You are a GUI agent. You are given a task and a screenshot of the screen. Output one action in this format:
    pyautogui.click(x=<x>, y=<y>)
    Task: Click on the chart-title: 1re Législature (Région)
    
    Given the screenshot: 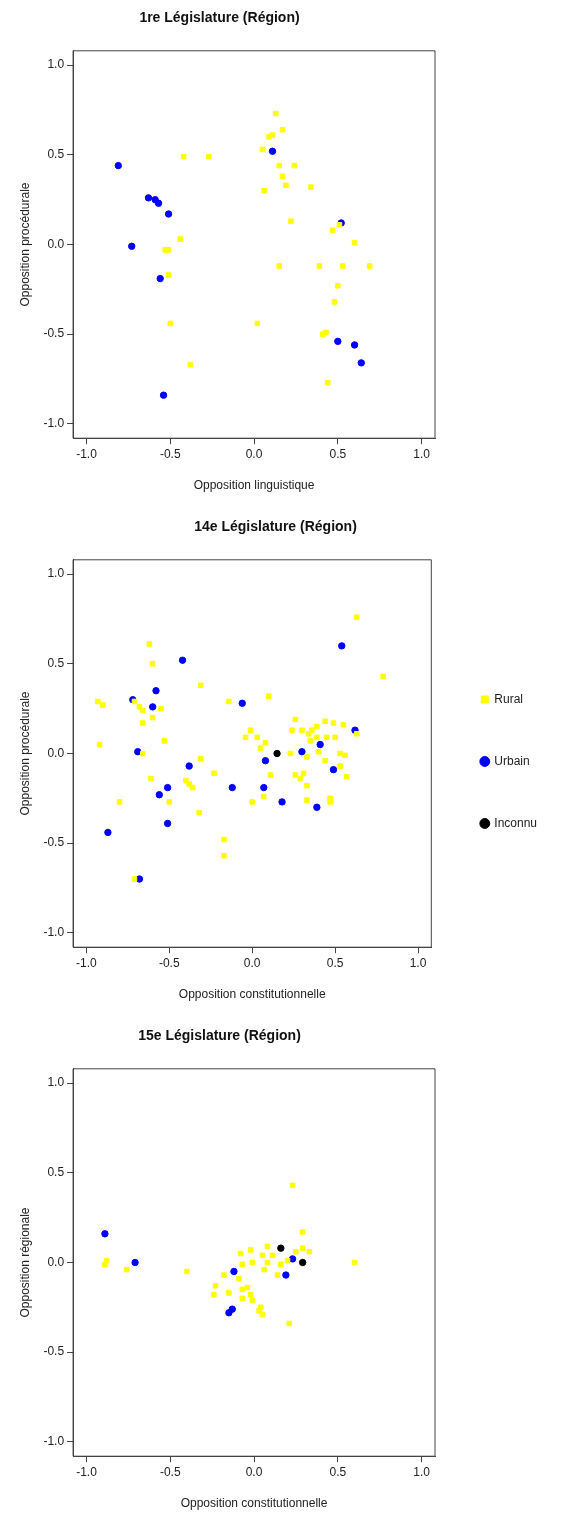 What is the action you would take?
    pyautogui.click(x=219, y=17)
    